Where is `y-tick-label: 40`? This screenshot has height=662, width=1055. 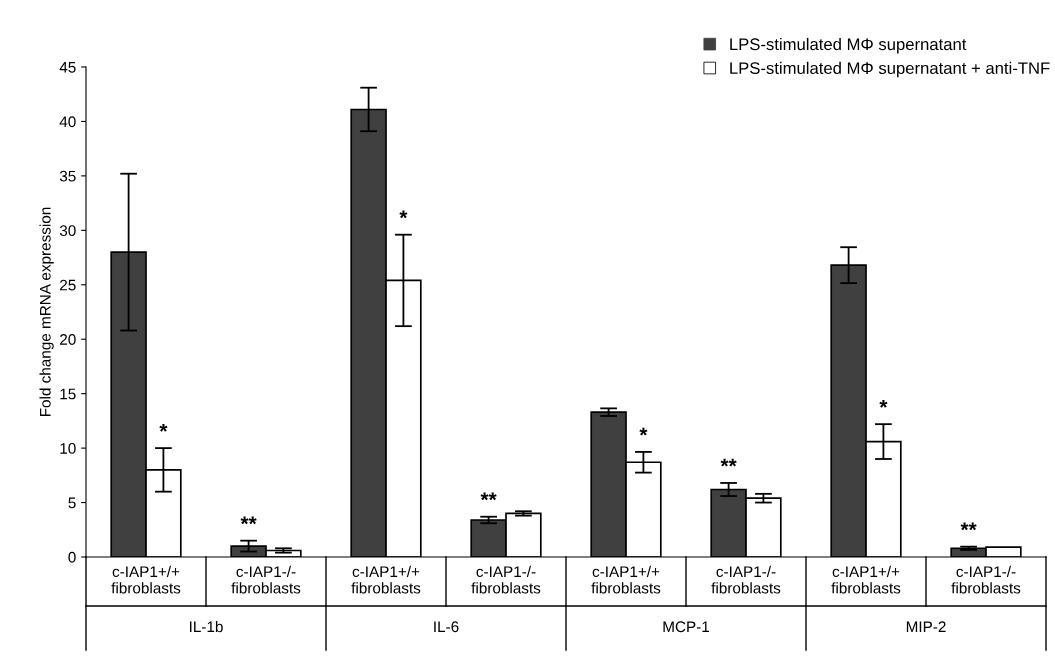
y-tick-label: 40 is located at coordinates (67, 122).